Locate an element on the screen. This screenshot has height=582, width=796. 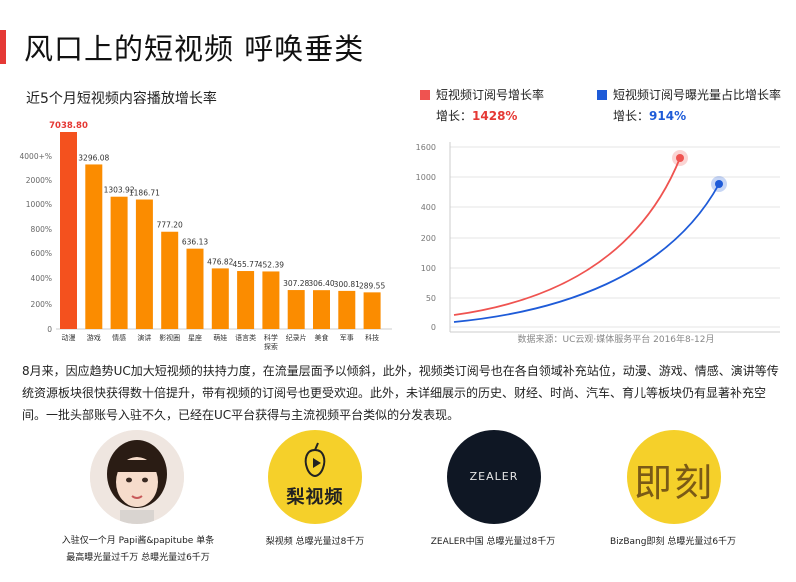
line-ytick-label: 0 is located at coordinates (433, 327).